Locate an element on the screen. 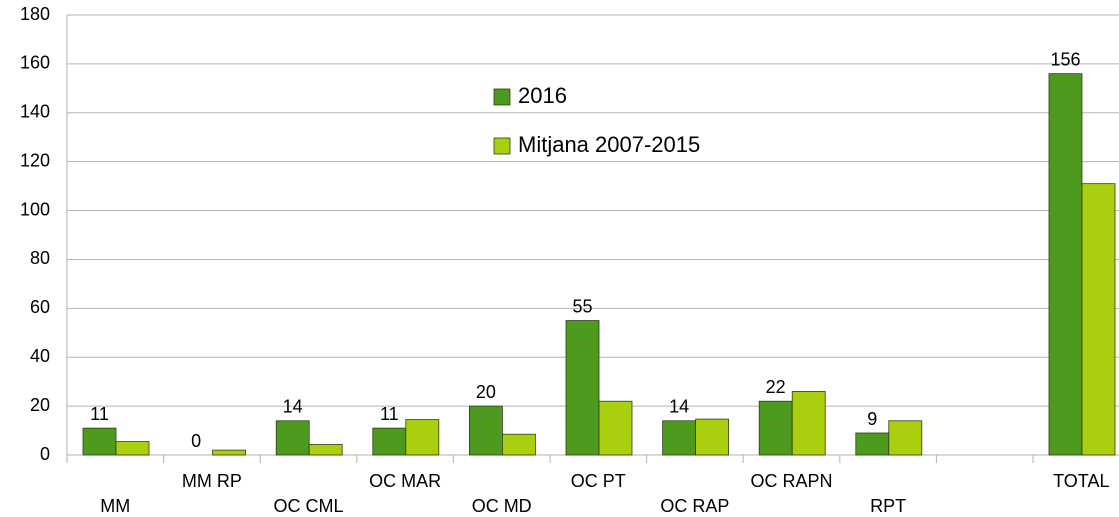 This screenshot has width=1119, height=517. x-tick-label: RPT is located at coordinates (888, 506).